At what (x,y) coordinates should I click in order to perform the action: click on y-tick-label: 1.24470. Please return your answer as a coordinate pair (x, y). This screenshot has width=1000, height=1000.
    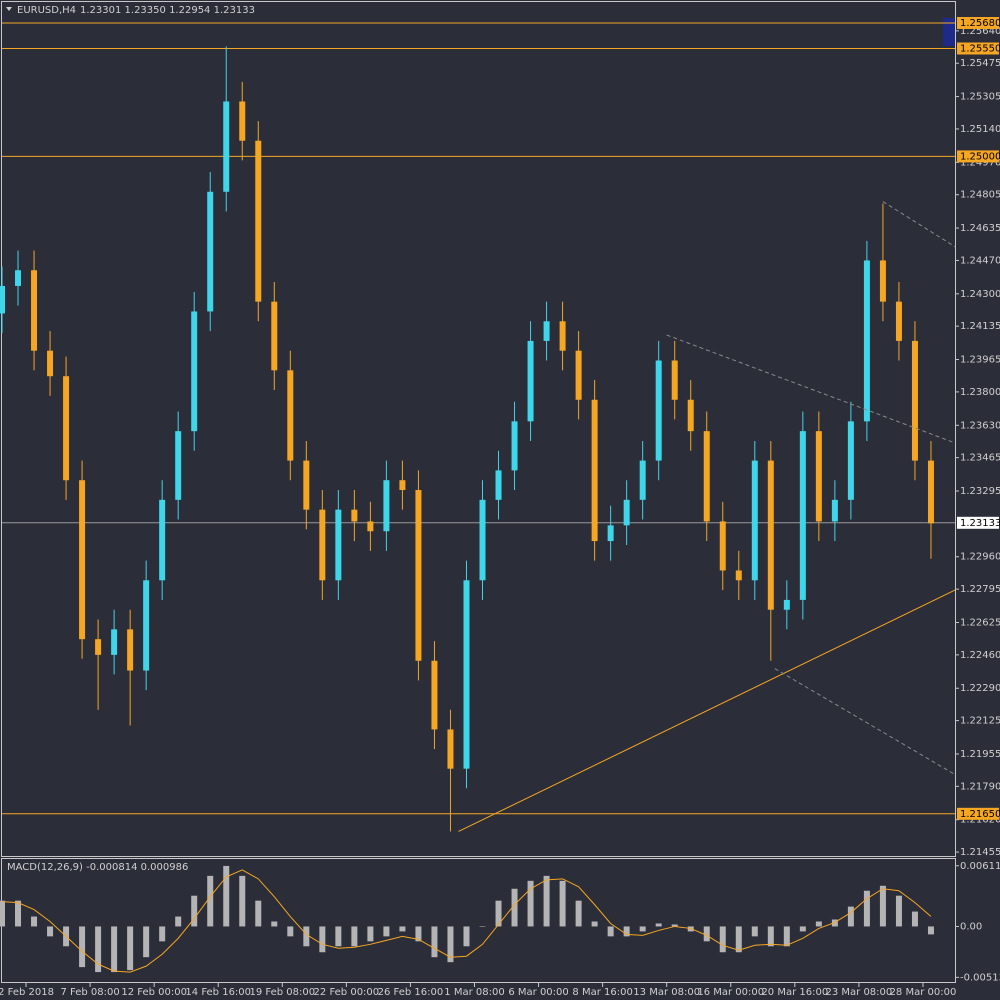
    Looking at the image, I should click on (980, 260).